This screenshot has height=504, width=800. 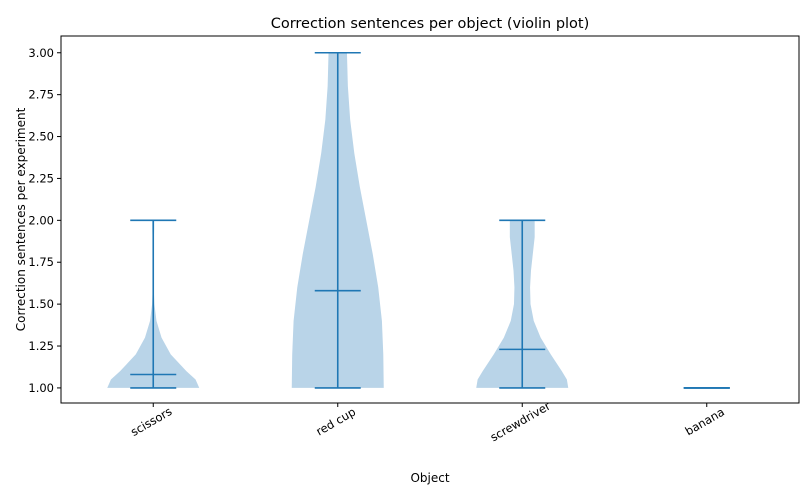 I want to click on y-tick-label: 2.25, so click(x=41, y=178).